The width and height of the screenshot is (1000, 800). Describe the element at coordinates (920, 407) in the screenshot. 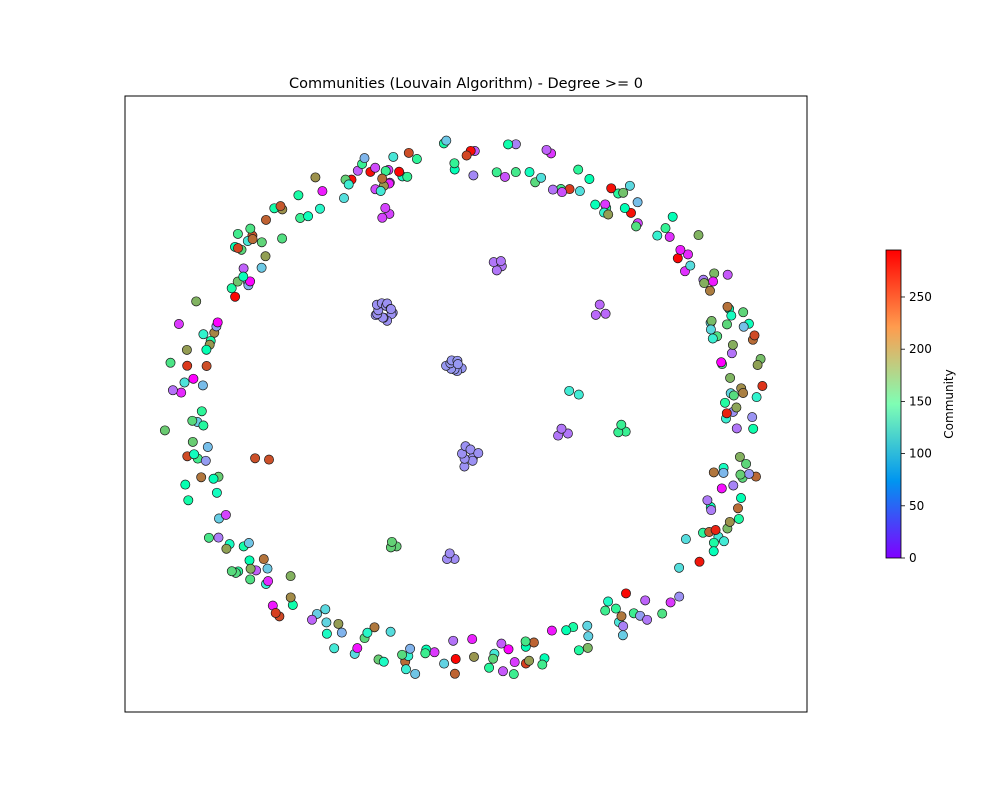

I see `colorbar: 0 50 100 150 200 250 Community` at that location.